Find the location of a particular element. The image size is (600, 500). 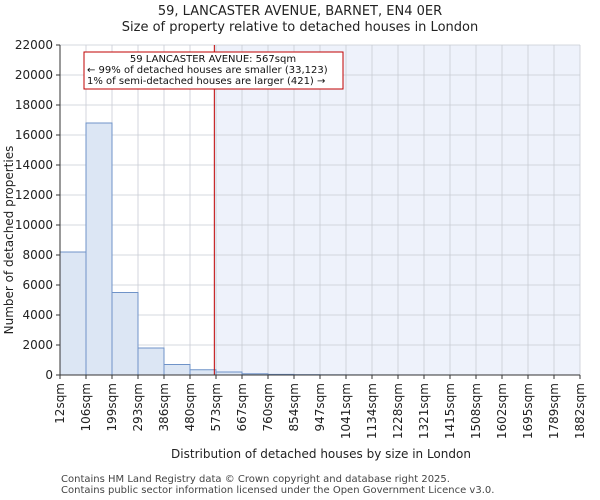

annotation-line-1: 59 LANCASTER AVENUE: 567sqm is located at coordinates (213, 59).